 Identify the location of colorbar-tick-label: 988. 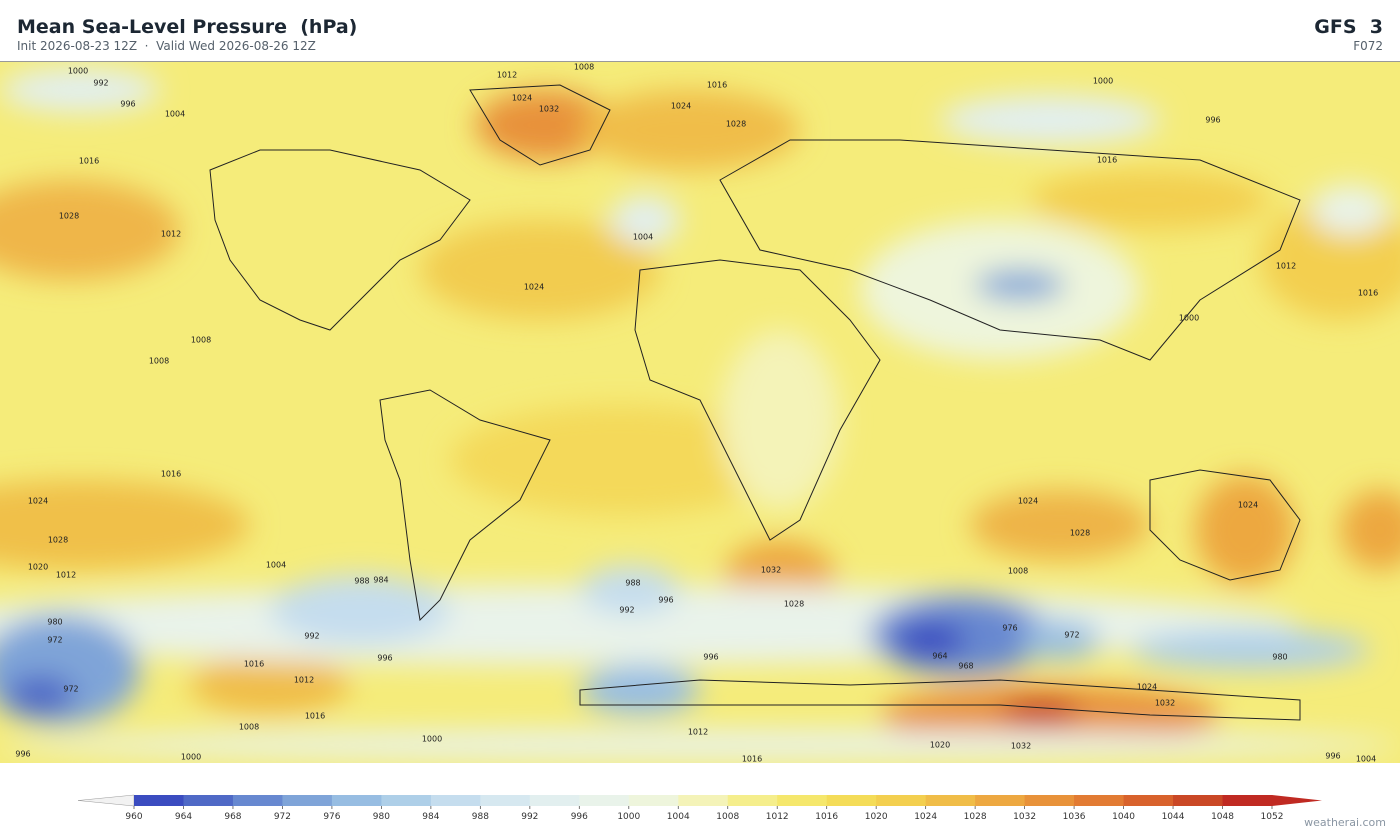
(480, 817).